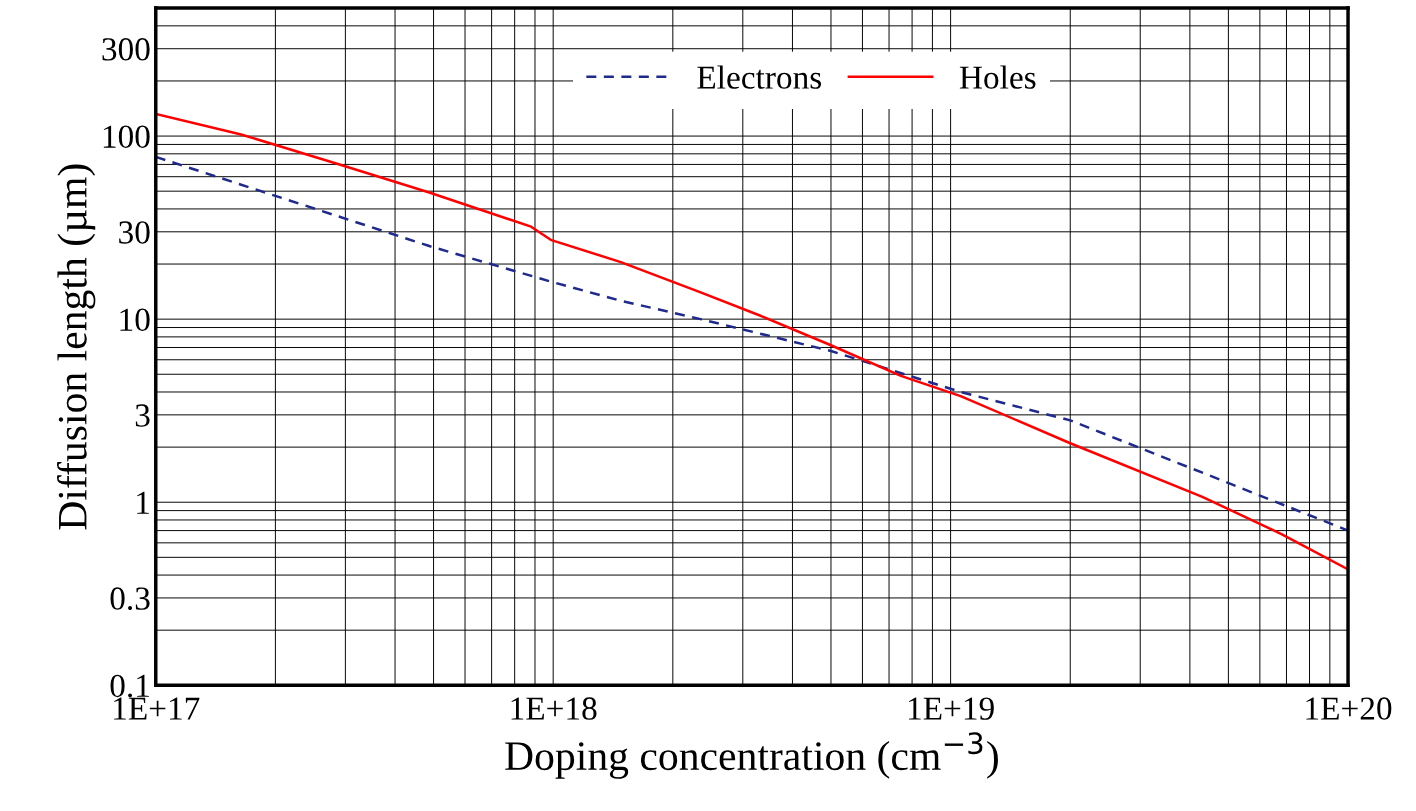 The width and height of the screenshot is (1416, 811). I want to click on y-tick-label: 300, so click(126, 49).